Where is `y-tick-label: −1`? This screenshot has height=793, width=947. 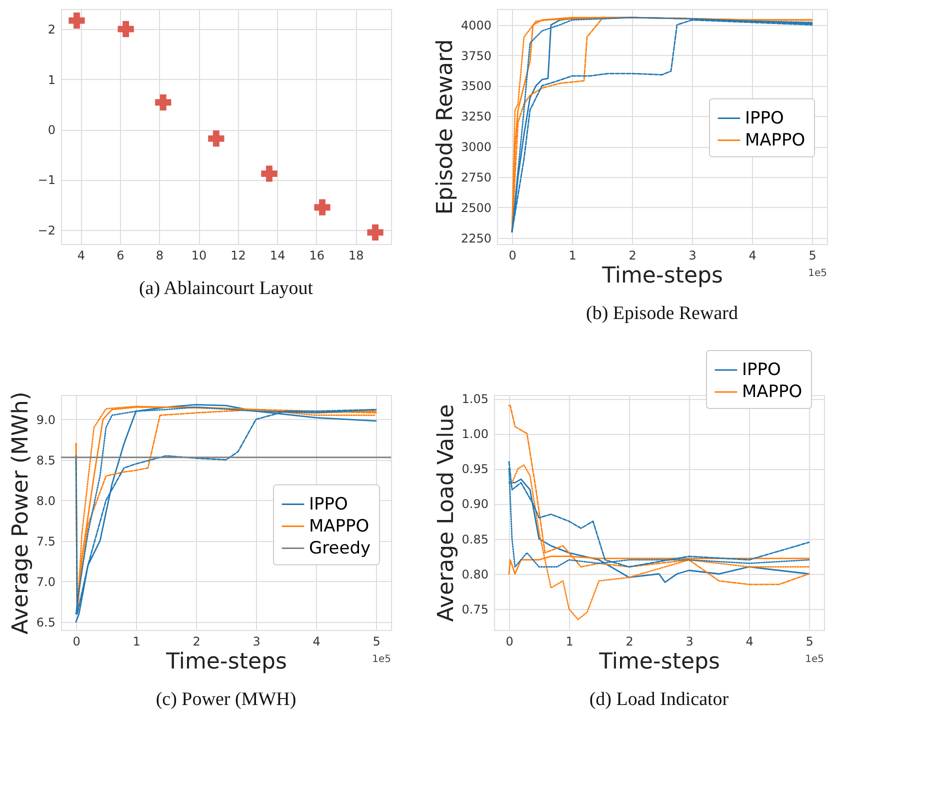
y-tick-label: −1 is located at coordinates (47, 180).